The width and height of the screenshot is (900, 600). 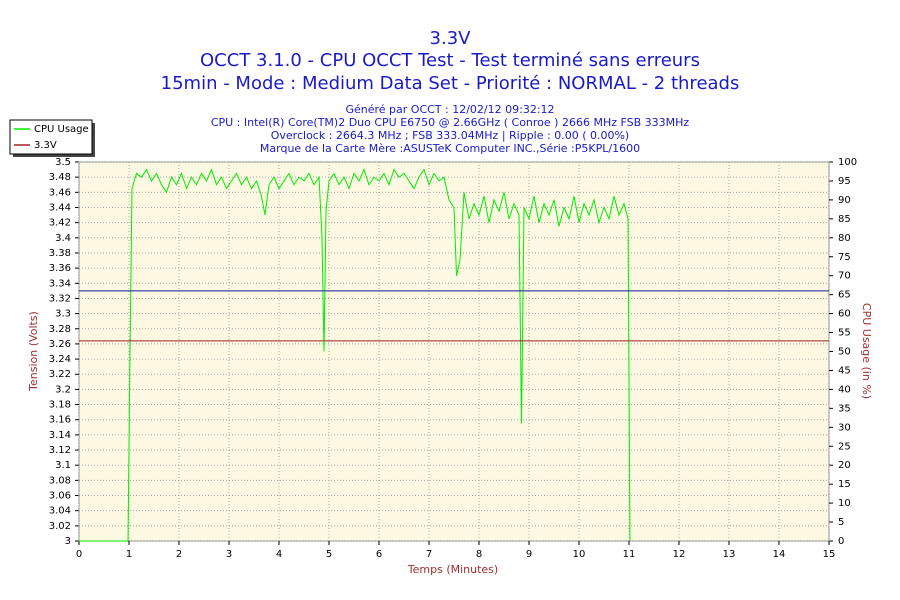 I want to click on y-tick-label: 3.24, so click(x=60, y=359).